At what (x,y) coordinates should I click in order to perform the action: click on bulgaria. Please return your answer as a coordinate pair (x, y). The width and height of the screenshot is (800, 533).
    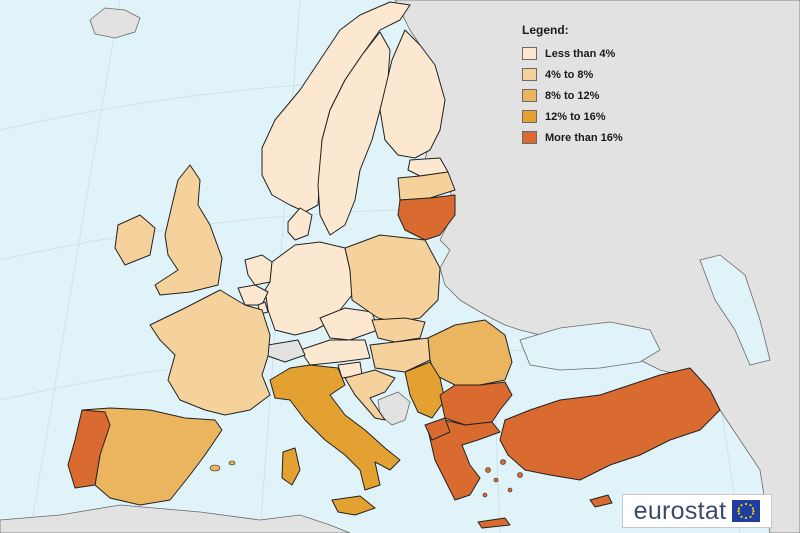
    Looking at the image, I should click on (476, 403).